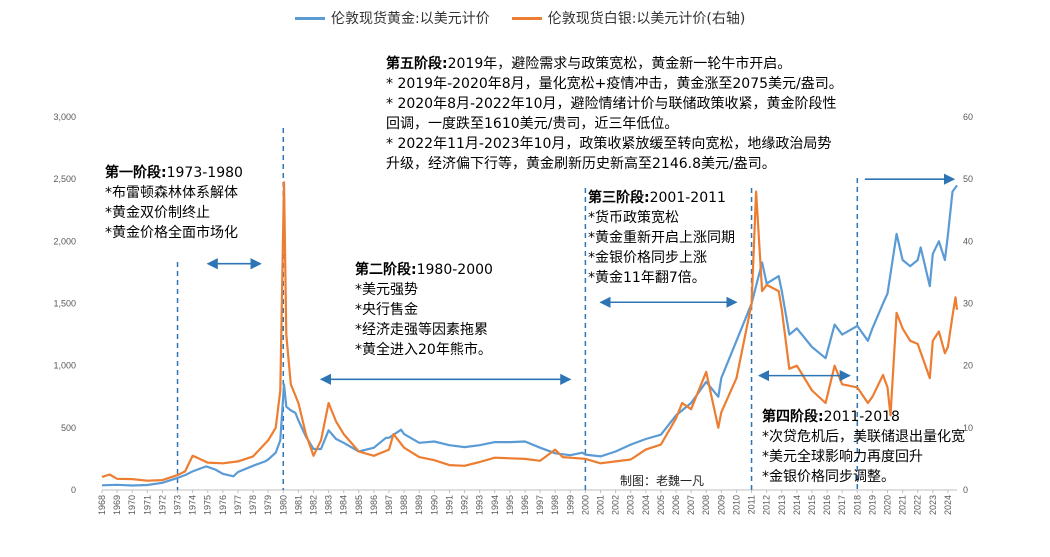 The height and width of the screenshot is (557, 1050). Describe the element at coordinates (600, 505) in the screenshot. I see `x-tick-label: 2001` at that location.